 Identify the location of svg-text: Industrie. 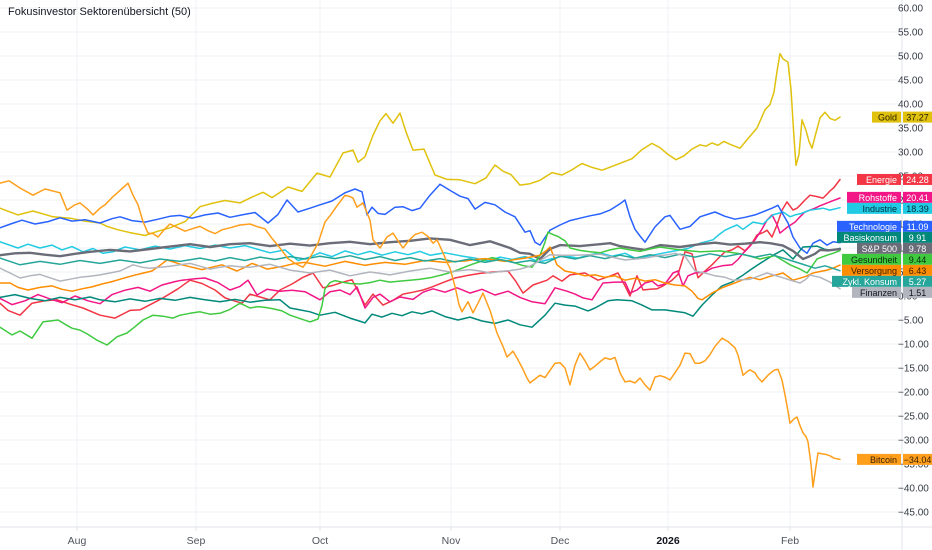
(879, 209).